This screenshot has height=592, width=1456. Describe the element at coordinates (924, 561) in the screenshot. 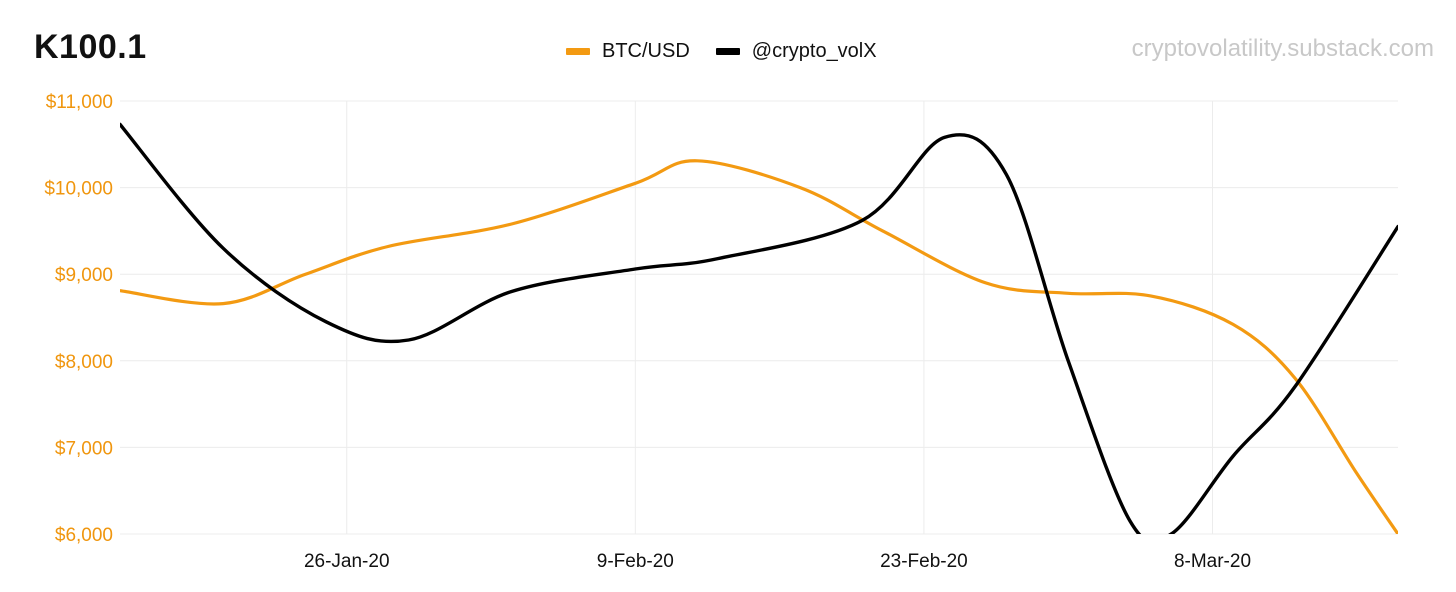

I see `x-tick-label: 23-Feb-20` at that location.